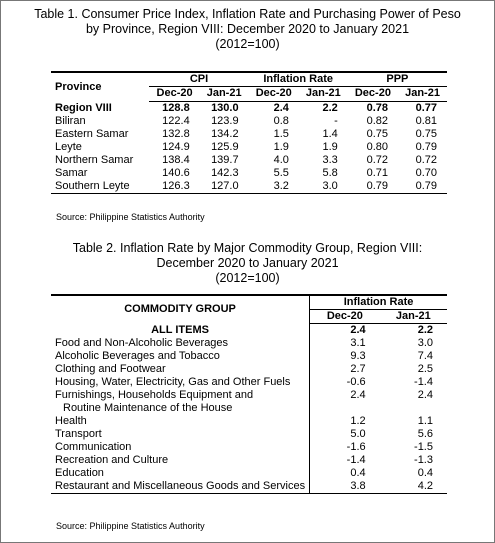 The height and width of the screenshot is (543, 495). I want to click on cell-value: 123.9, so click(225, 121).